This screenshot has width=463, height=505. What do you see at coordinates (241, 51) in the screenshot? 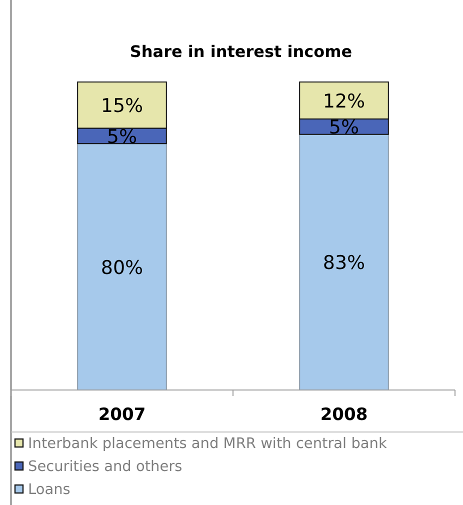
I see `chart-title: Share in interest income` at bounding box center [241, 51].